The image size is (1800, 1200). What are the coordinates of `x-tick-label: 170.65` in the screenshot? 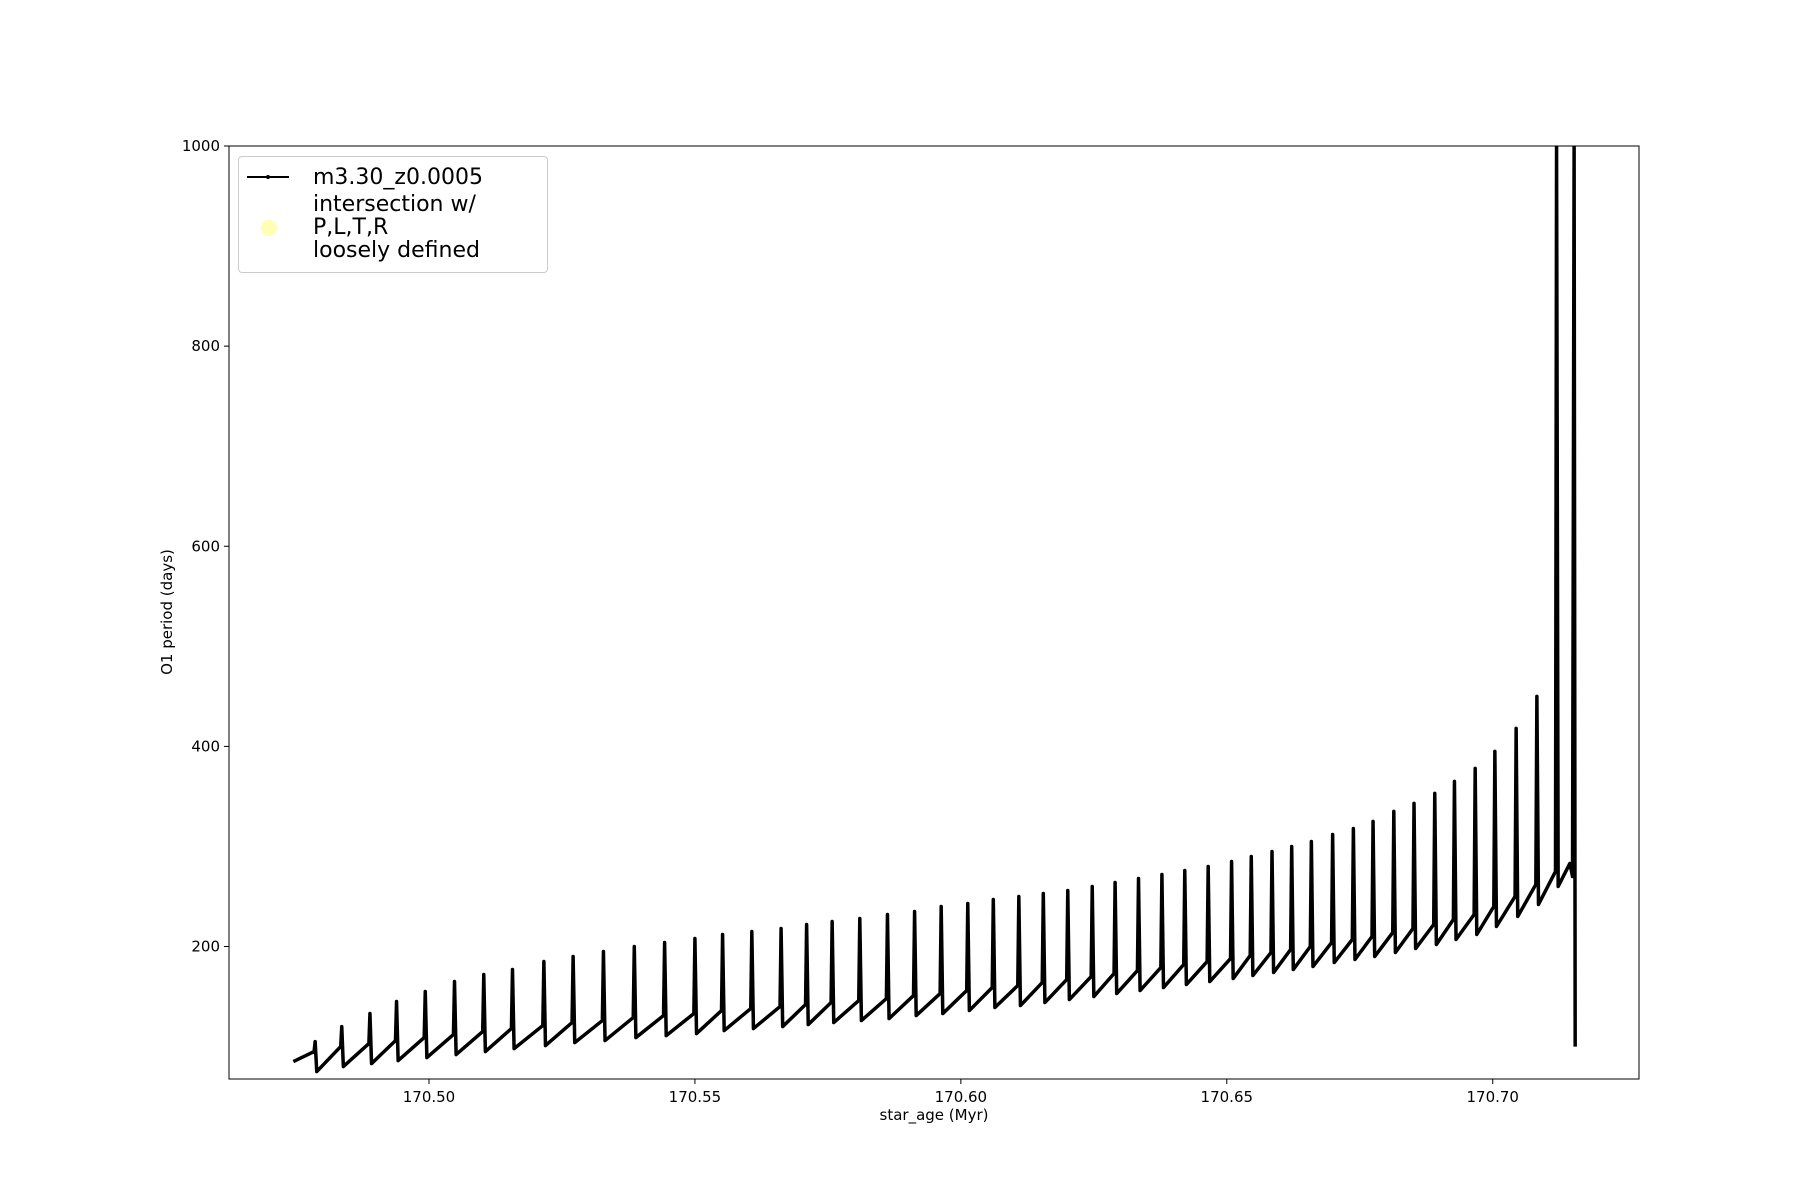 It's located at (1227, 1097).